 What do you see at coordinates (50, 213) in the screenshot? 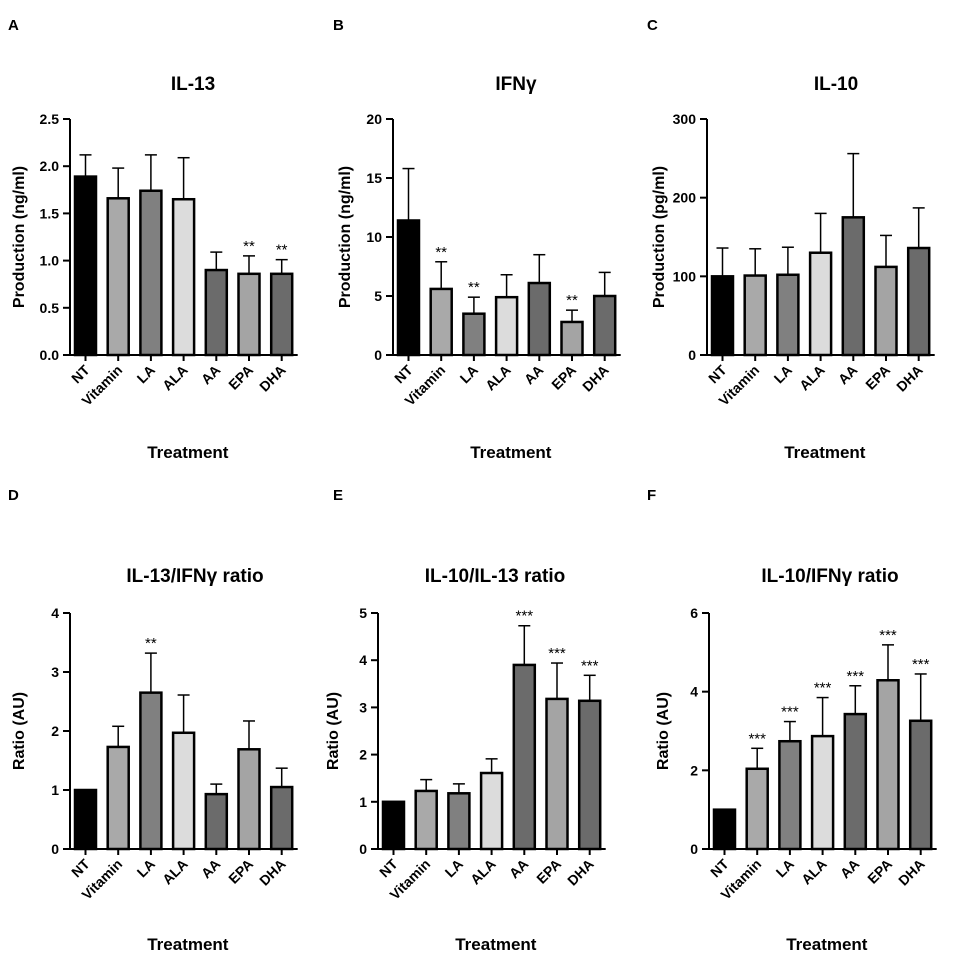
I see `y-tick-label: 1.5` at bounding box center [50, 213].